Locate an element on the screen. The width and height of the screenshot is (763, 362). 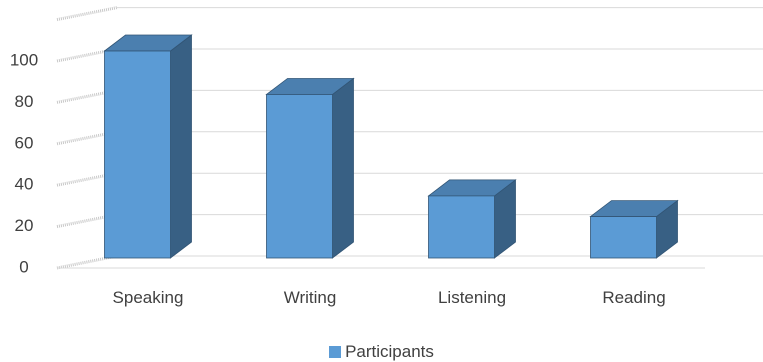
x-tick-label: Writing is located at coordinates (310, 297).